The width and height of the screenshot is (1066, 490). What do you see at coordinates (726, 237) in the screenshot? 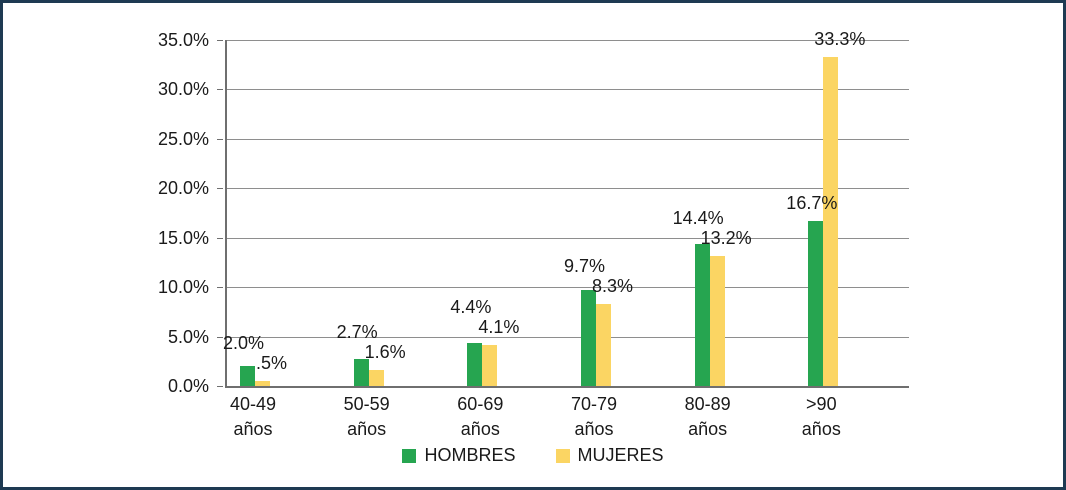
I see `bar-value-label-mujeres: 13.2%` at bounding box center [726, 237].